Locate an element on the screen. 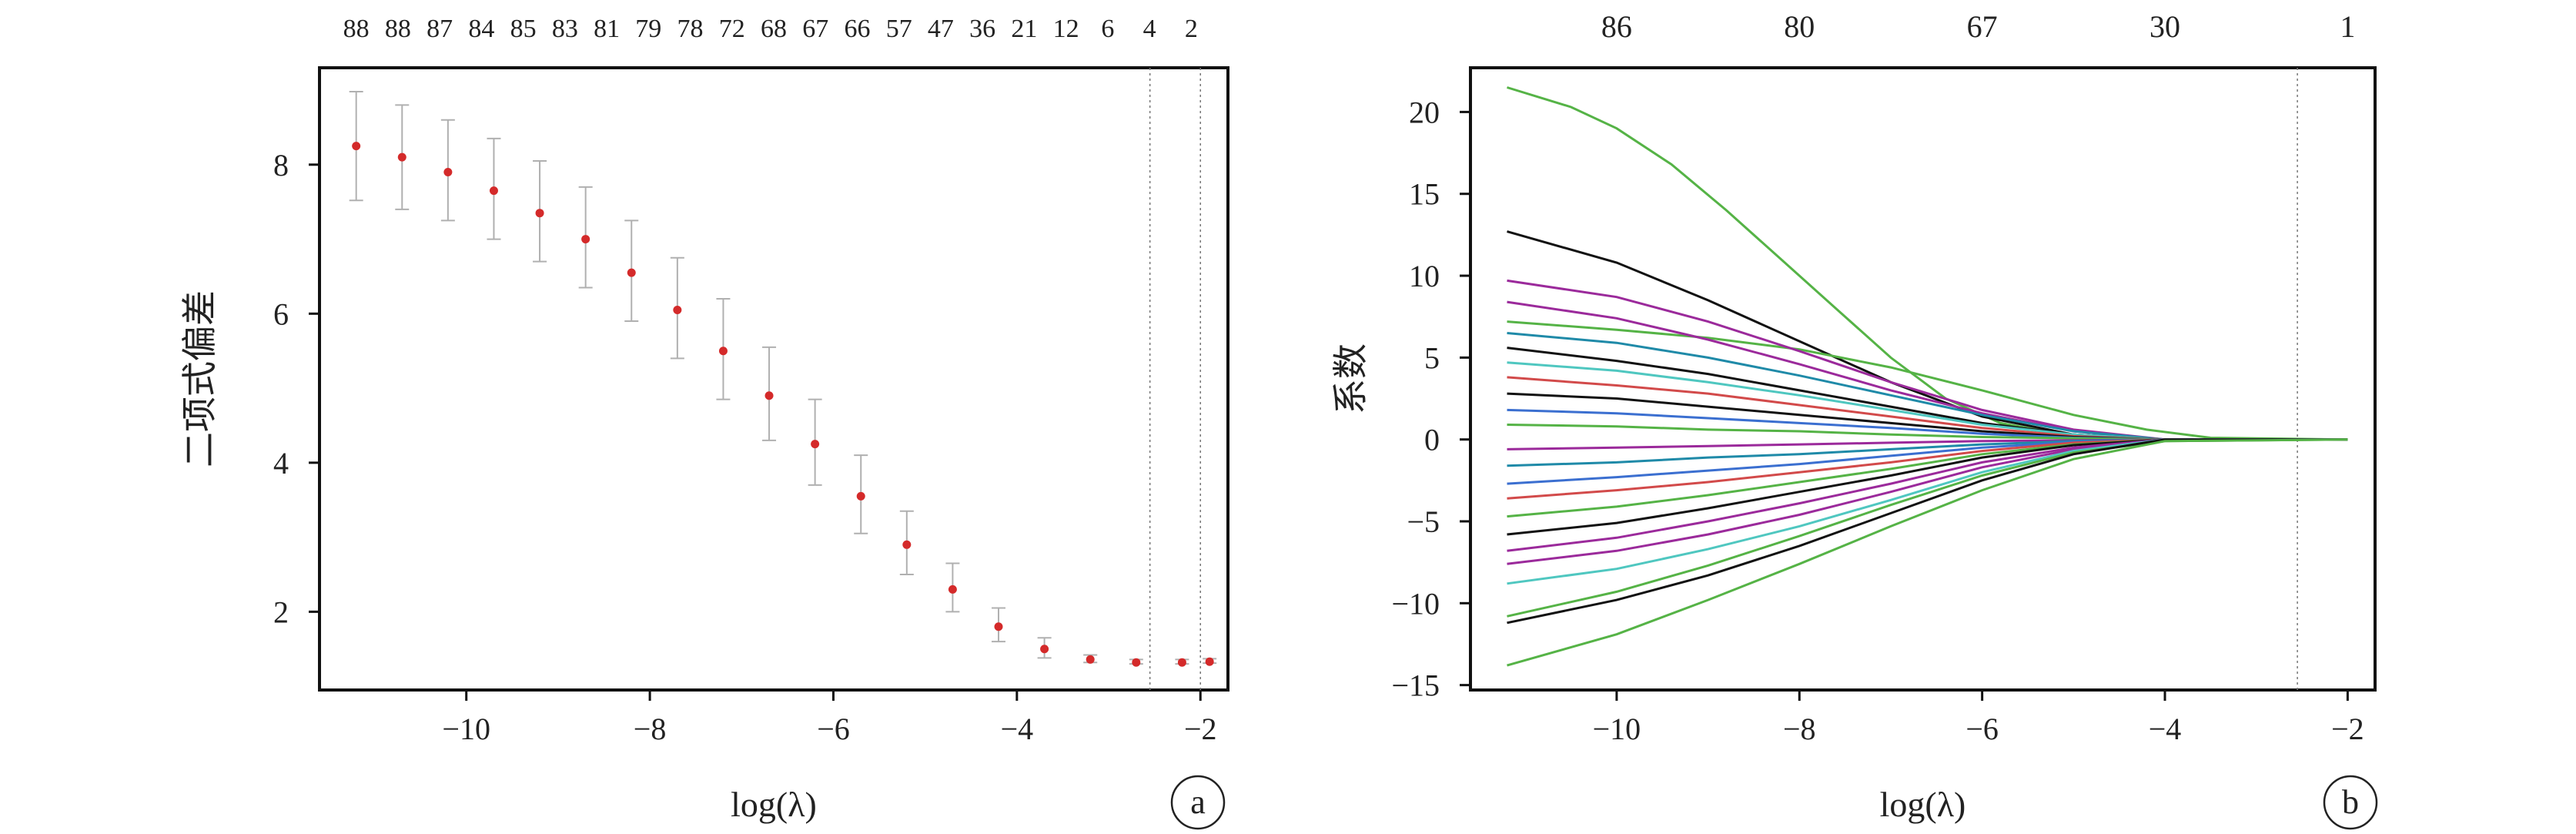 This screenshot has width=2576, height=834. top-tick-label-a: 36 is located at coordinates (982, 29).